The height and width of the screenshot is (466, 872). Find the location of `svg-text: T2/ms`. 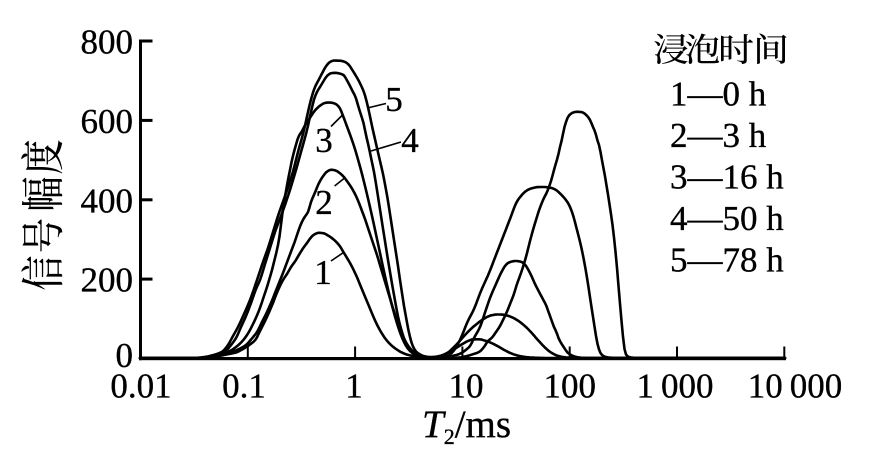

svg-text: T2/ms is located at coordinates (466, 426).